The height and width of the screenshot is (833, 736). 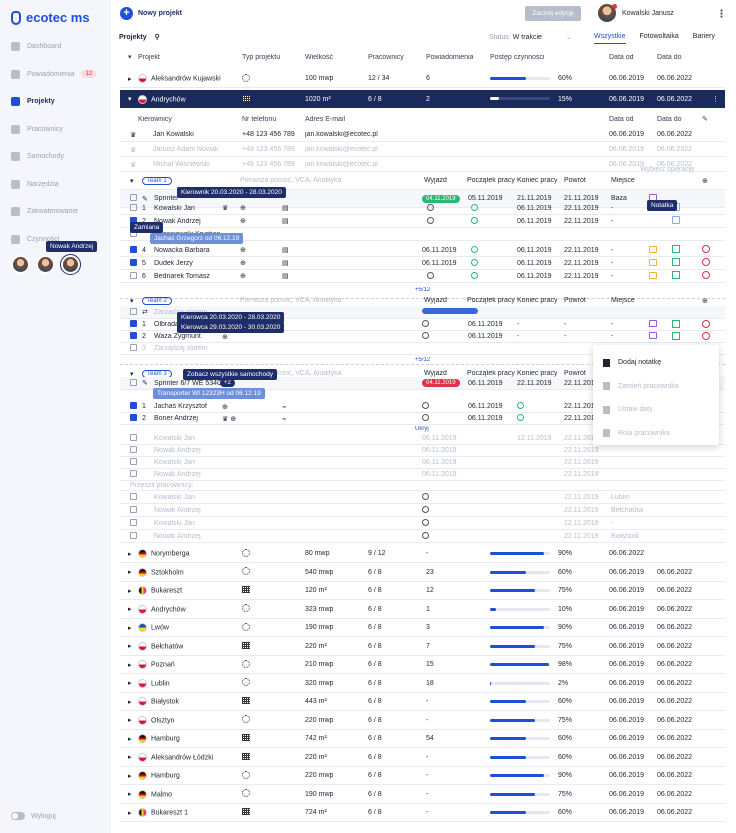 I want to click on worker-name: Waza Zygmunt, so click(x=177, y=336).